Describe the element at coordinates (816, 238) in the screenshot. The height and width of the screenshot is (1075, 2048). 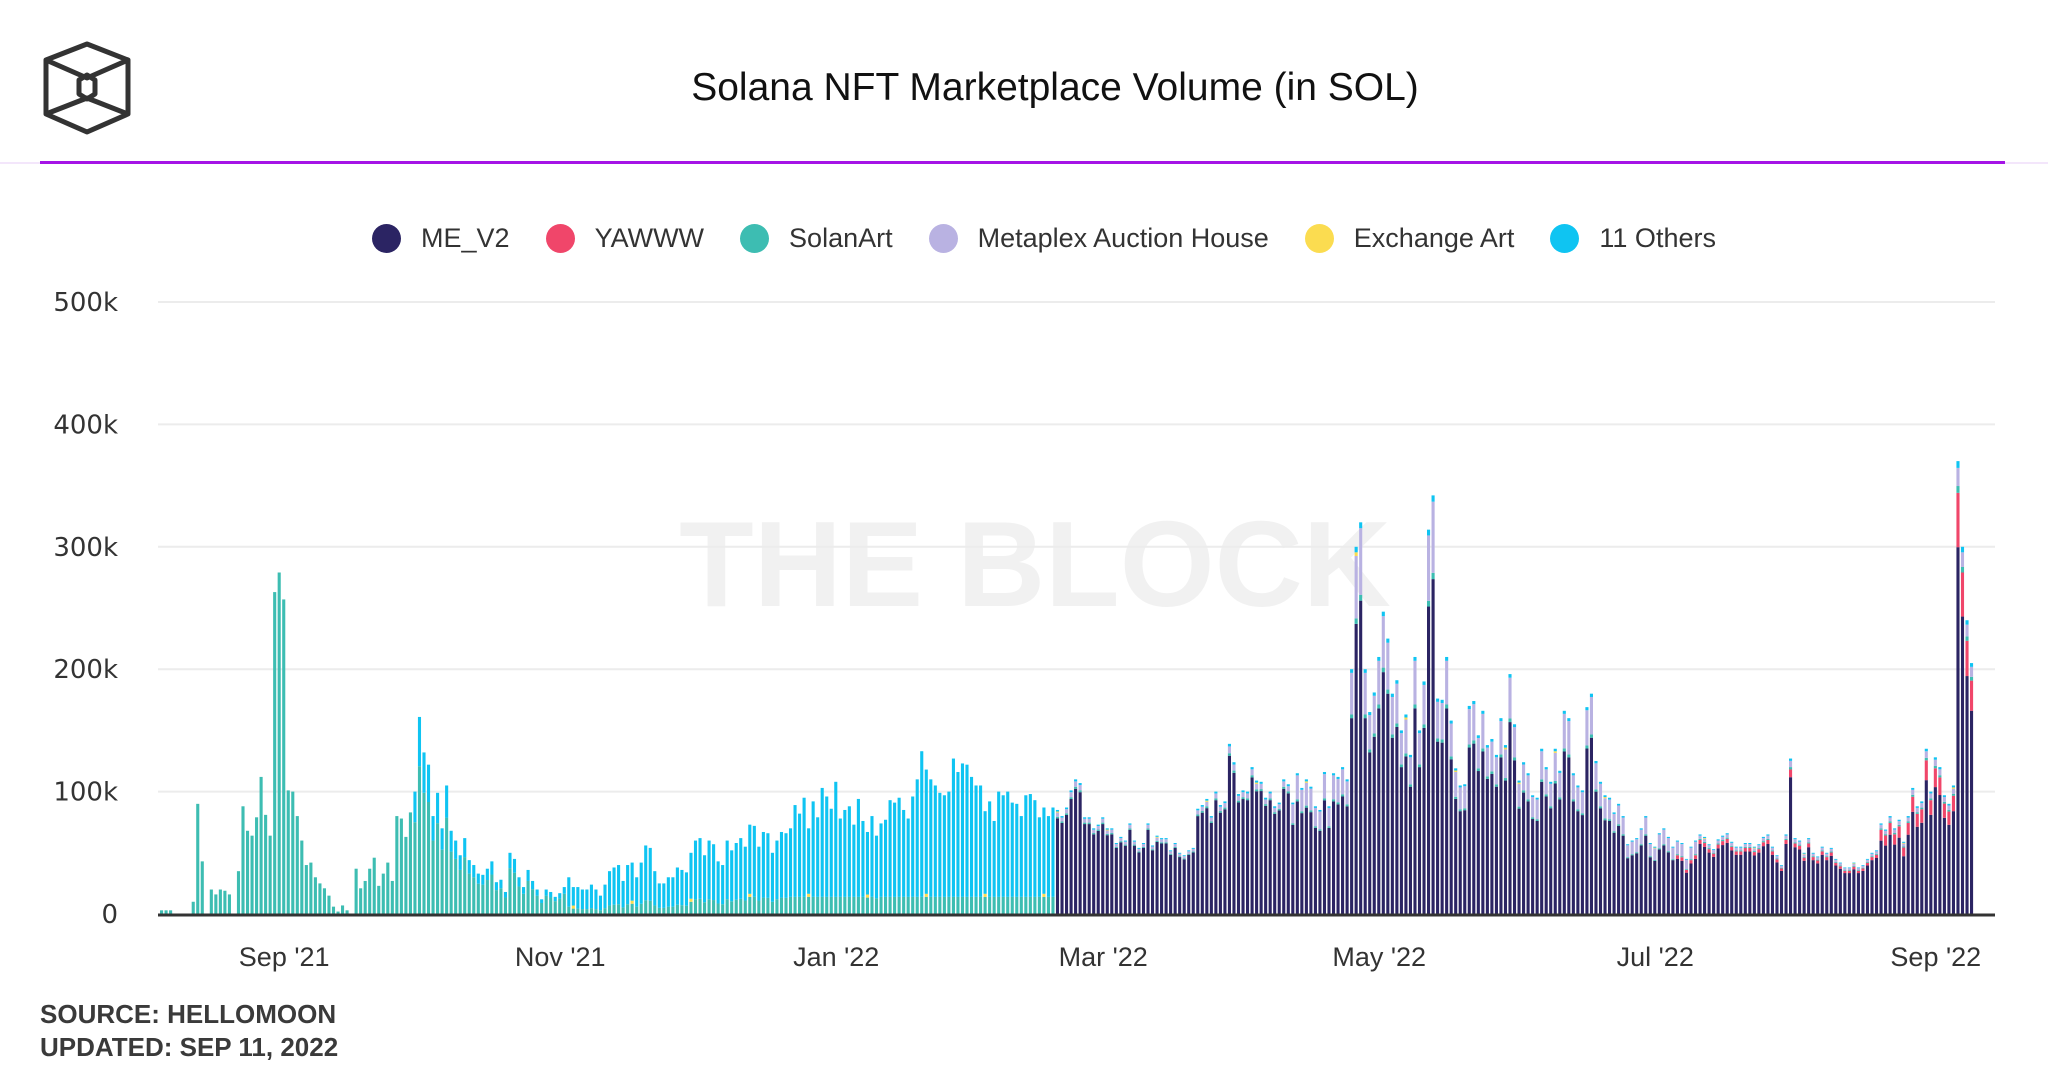
I see `legend-item: SolanArt` at that location.